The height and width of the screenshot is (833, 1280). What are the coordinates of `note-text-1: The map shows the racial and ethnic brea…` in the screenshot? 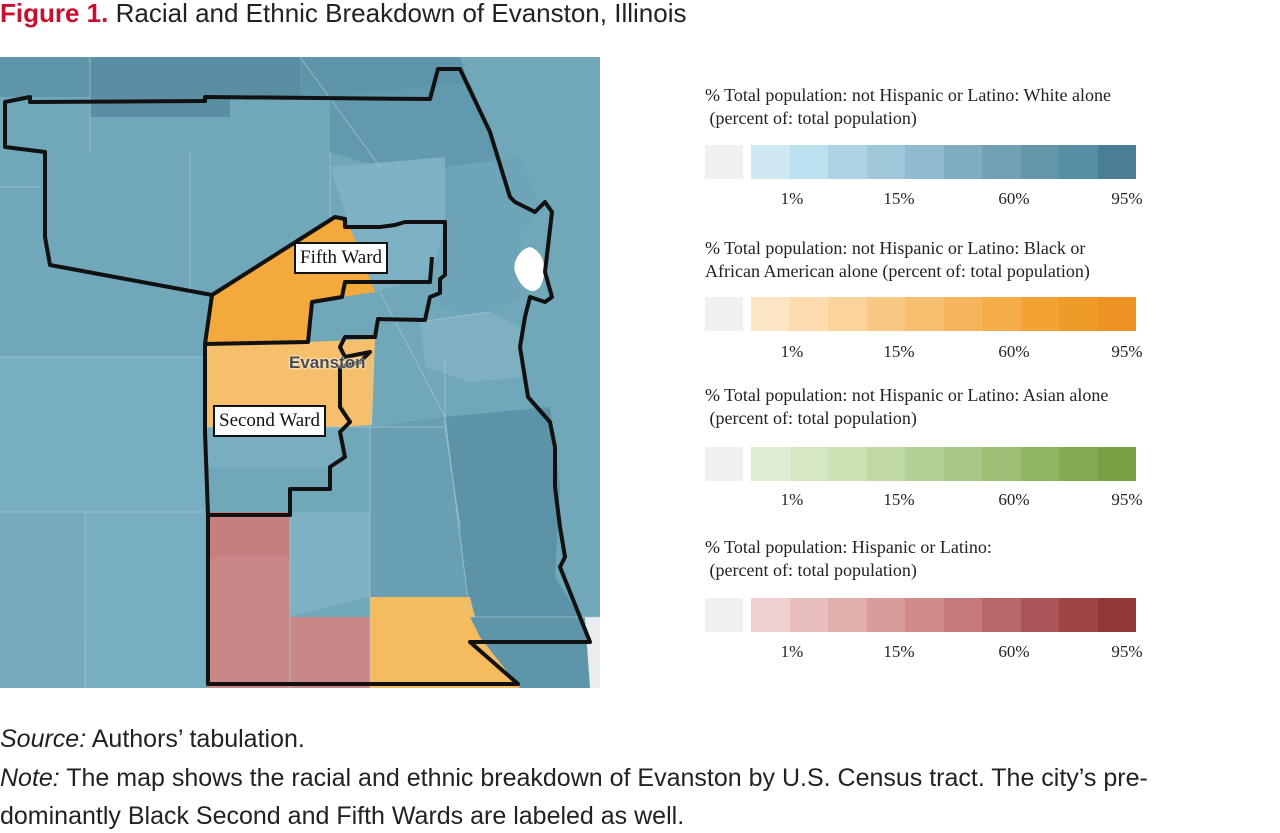 It's located at (603, 778).